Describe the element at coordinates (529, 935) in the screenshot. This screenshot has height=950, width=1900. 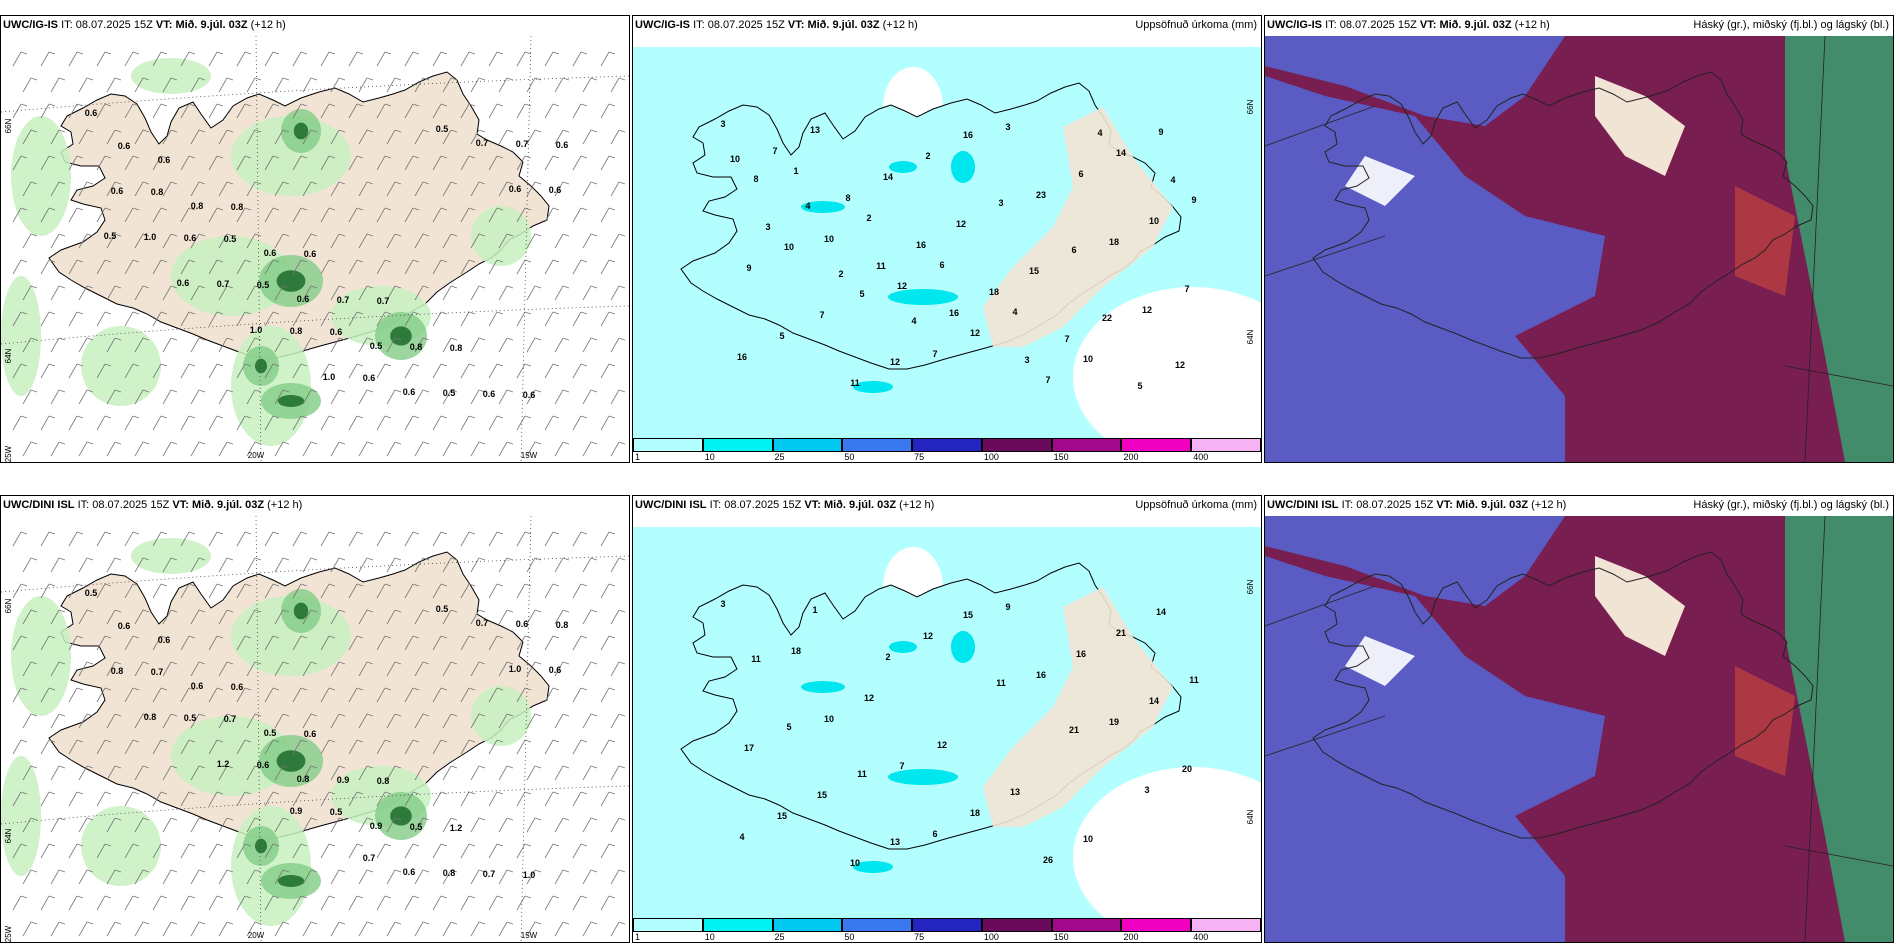
I see `graticule-label: 15W` at that location.